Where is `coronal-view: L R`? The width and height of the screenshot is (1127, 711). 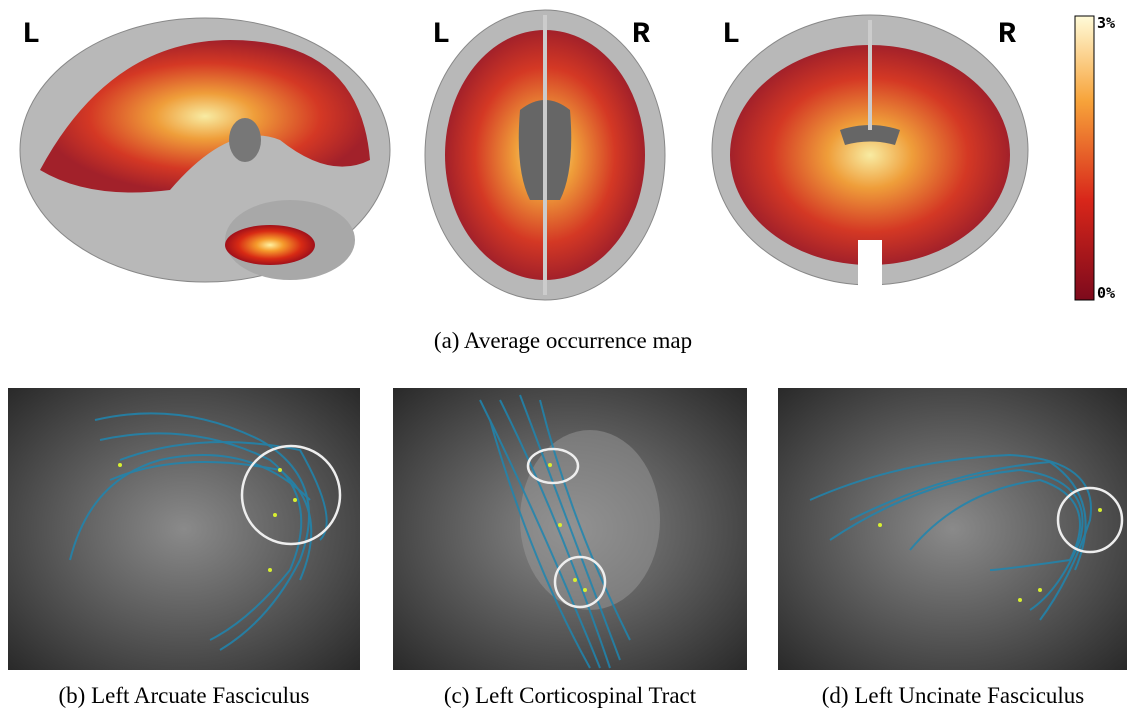
coronal-view: L R is located at coordinates (870, 152).